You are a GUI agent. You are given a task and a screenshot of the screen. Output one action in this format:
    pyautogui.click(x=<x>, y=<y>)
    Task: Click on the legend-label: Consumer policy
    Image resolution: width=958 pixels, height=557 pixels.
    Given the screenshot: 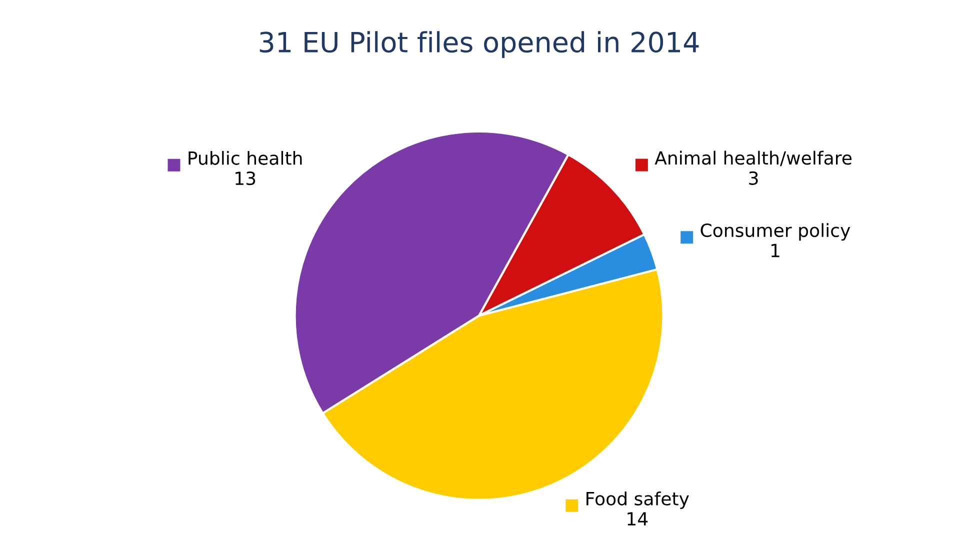 What is the action you would take?
    pyautogui.click(x=775, y=232)
    